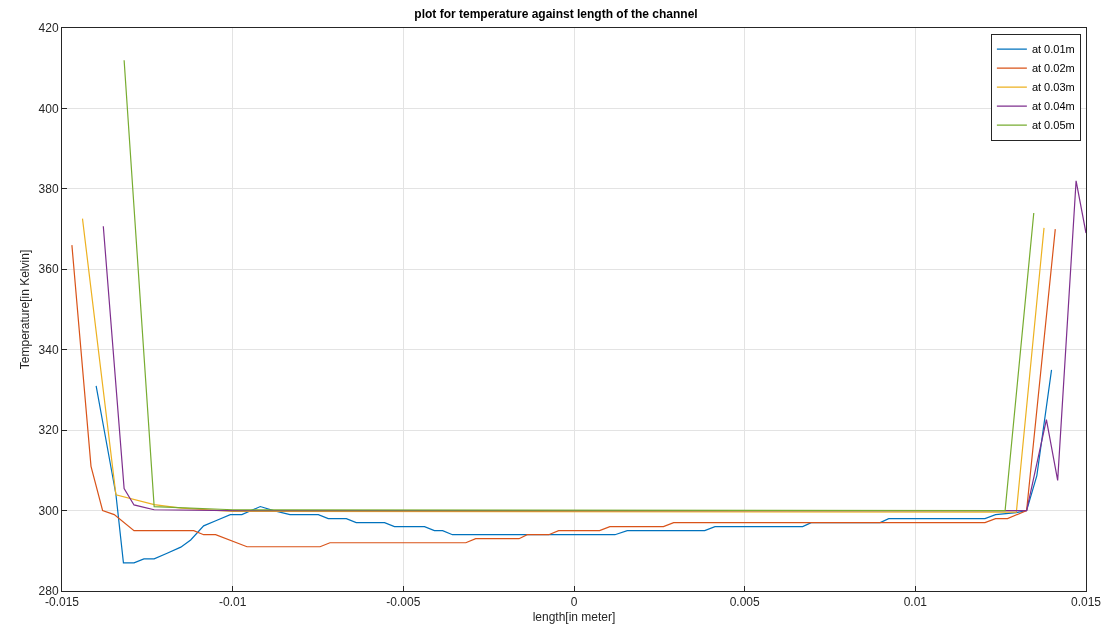 The height and width of the screenshot is (635, 1112). I want to click on y-tick-label: 400, so click(48, 108).